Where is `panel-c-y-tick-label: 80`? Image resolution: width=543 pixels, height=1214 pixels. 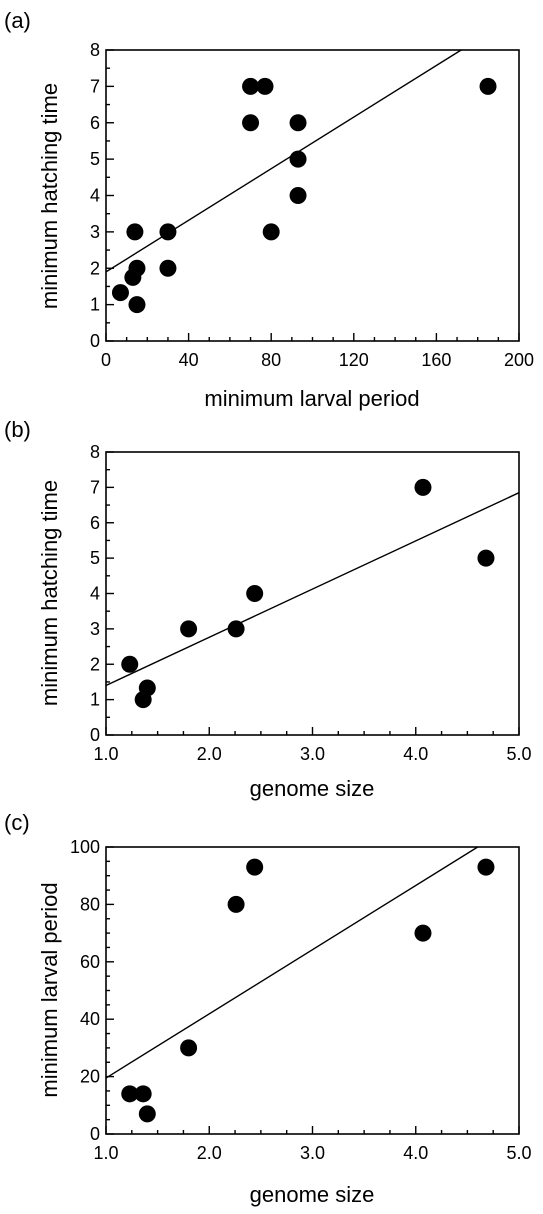
panel-c-y-tick-label: 80 is located at coordinates (90, 904).